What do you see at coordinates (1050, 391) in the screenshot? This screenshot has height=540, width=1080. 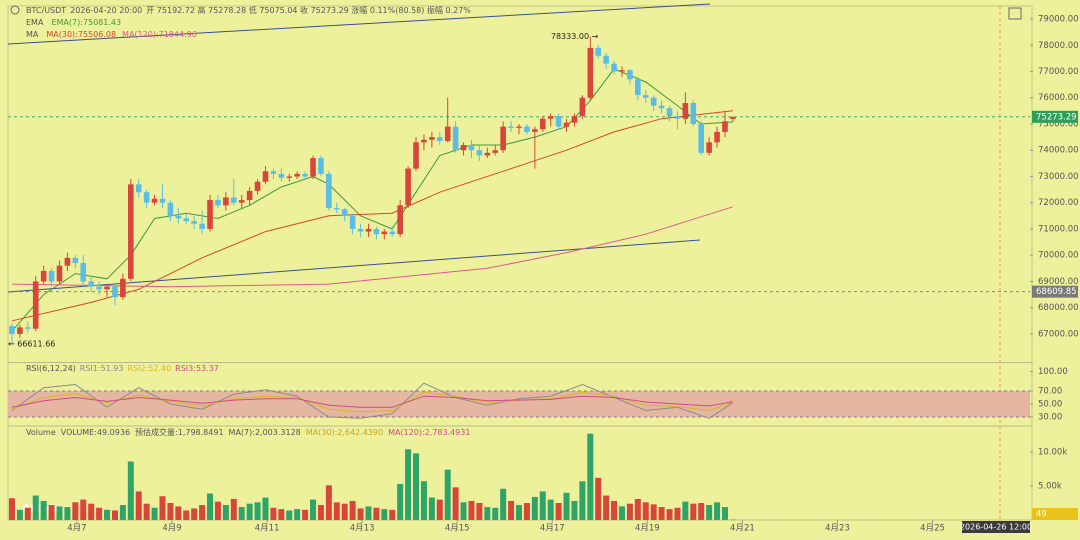 I see `y-tick-label: 70.00` at bounding box center [1050, 391].